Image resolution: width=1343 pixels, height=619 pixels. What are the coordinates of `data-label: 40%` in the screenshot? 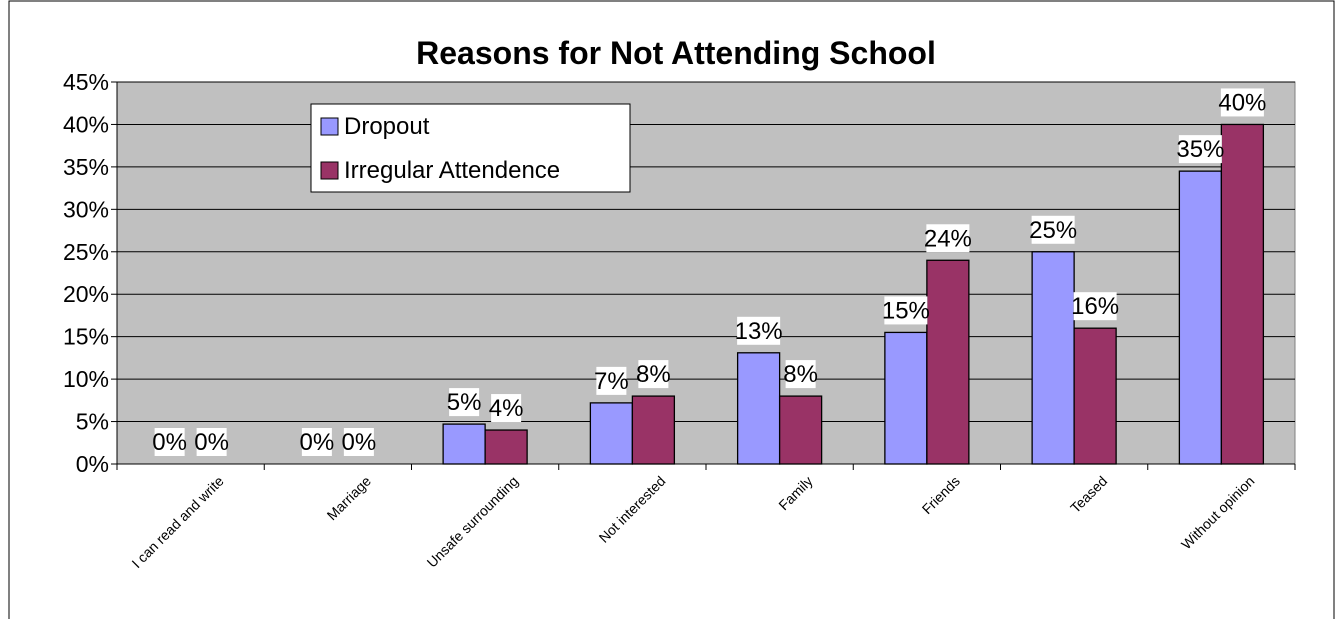 It's located at (1242, 102).